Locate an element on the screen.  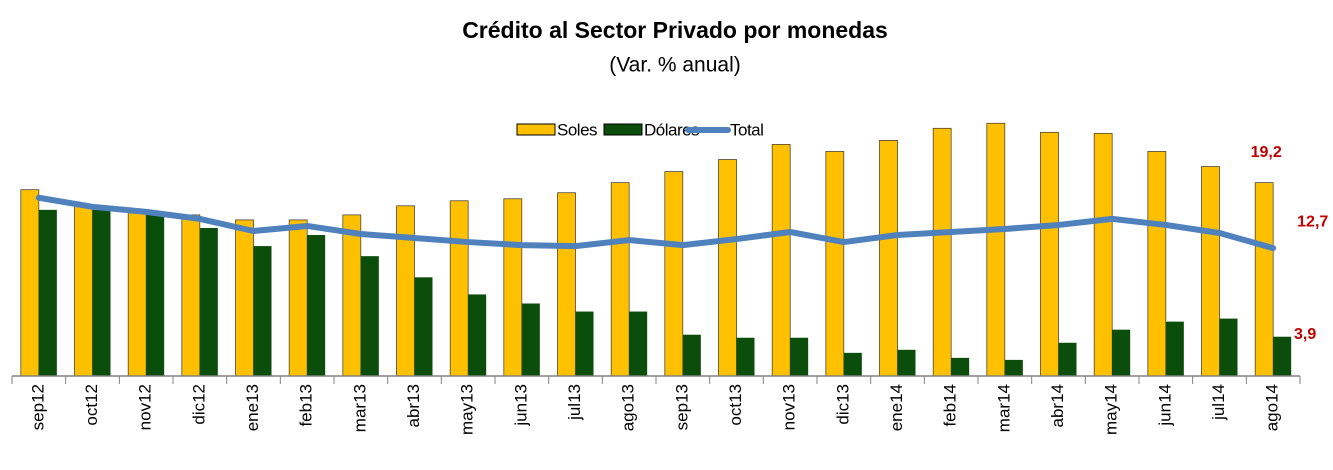
x-tick-label: ago14 is located at coordinates (1272, 407).